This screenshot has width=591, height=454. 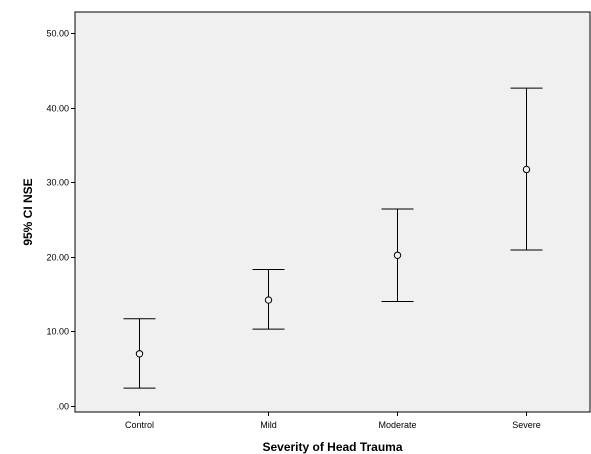 What do you see at coordinates (60, 220) in the screenshot?
I see `y-axis-ticks: .00 10.00 20.00 30.00 40.00 50.00` at bounding box center [60, 220].